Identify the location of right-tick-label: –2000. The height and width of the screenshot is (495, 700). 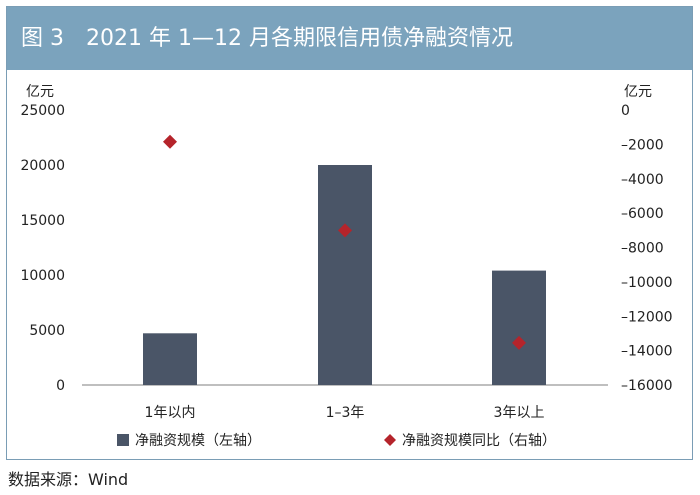
(642, 145).